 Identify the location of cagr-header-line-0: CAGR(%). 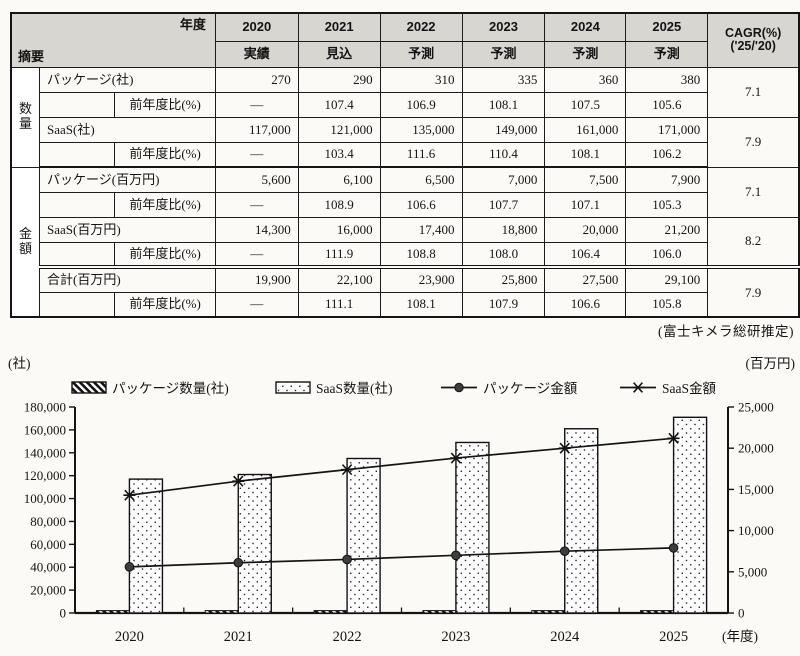
(753, 33).